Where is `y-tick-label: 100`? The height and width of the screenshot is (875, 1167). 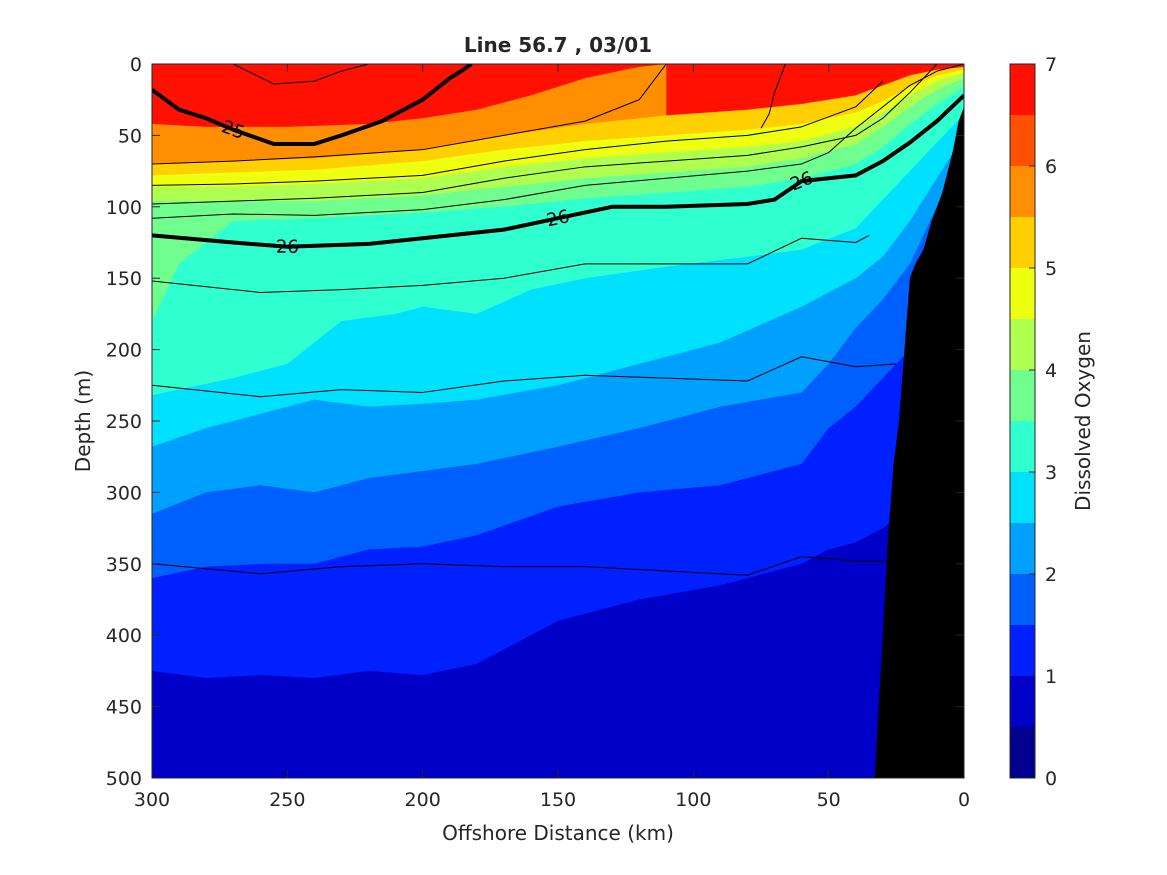 y-tick-label: 100 is located at coordinates (124, 208).